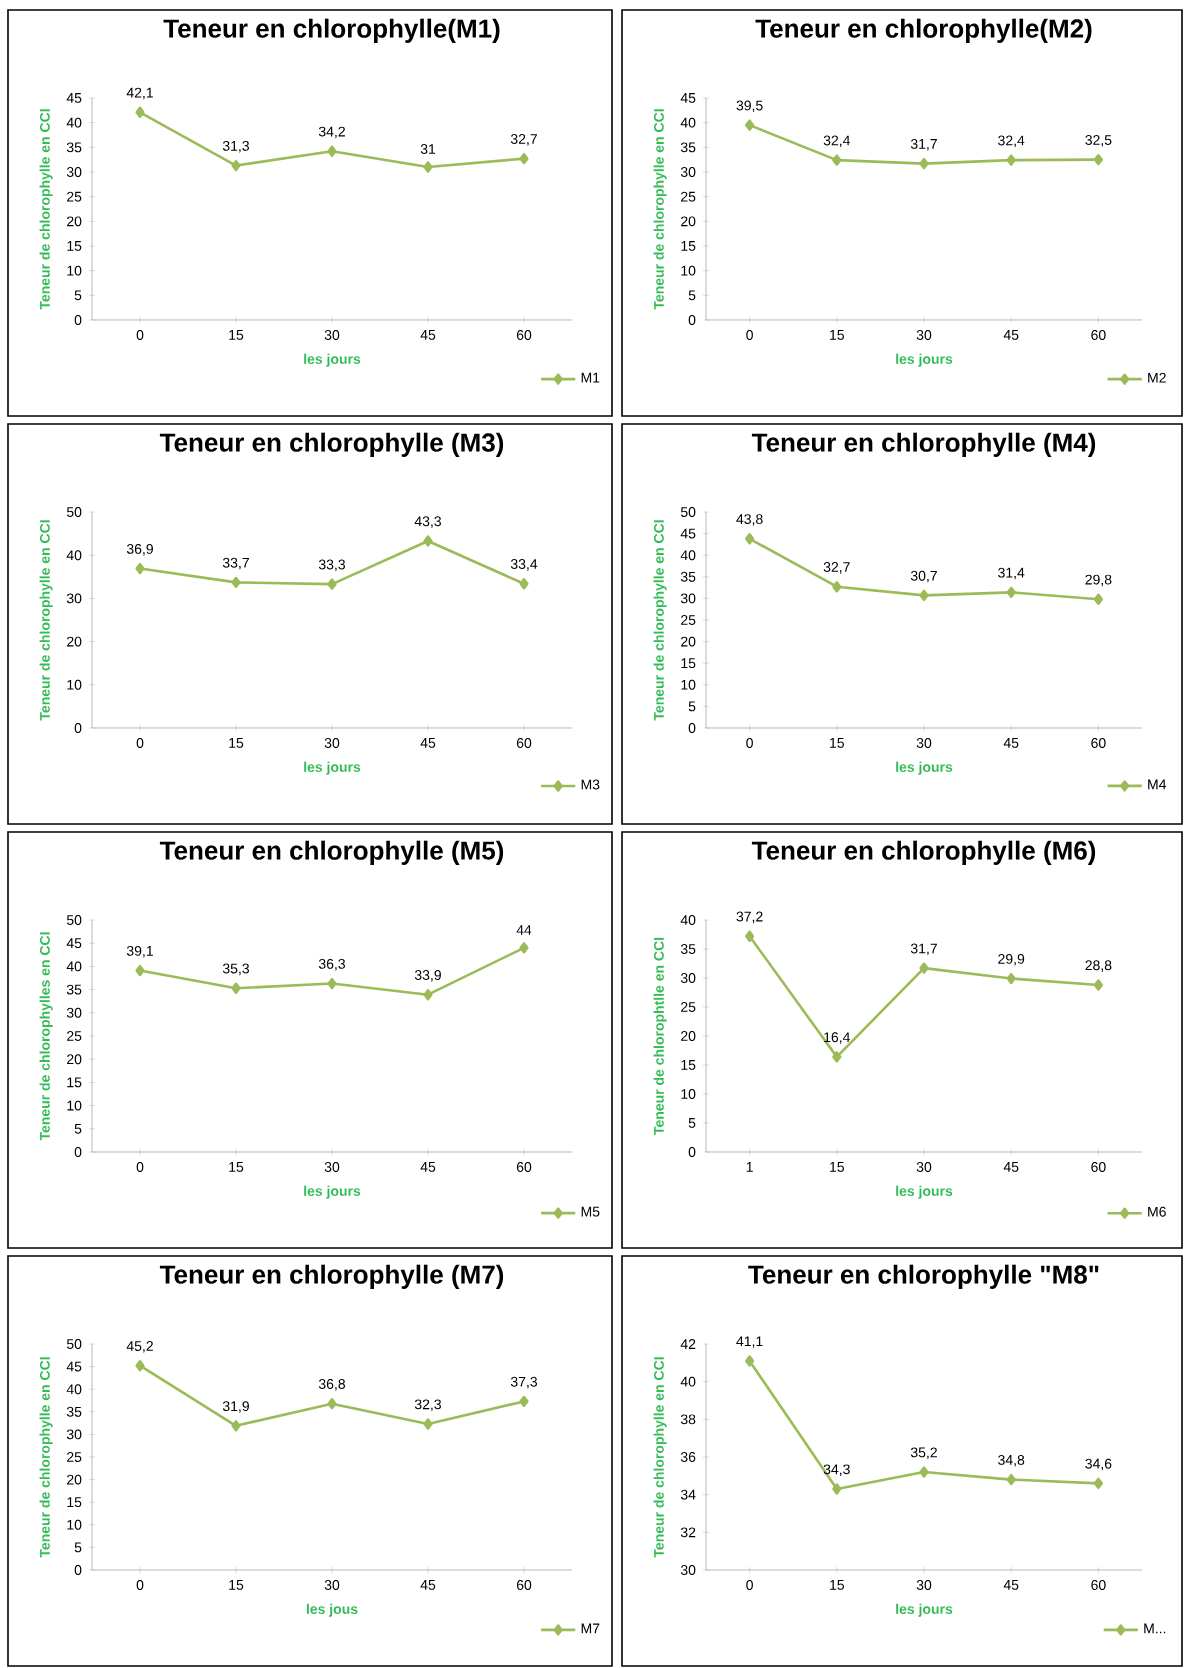 This screenshot has width=1184, height=1668. I want to click on legend-label: M6, so click(1157, 1211).